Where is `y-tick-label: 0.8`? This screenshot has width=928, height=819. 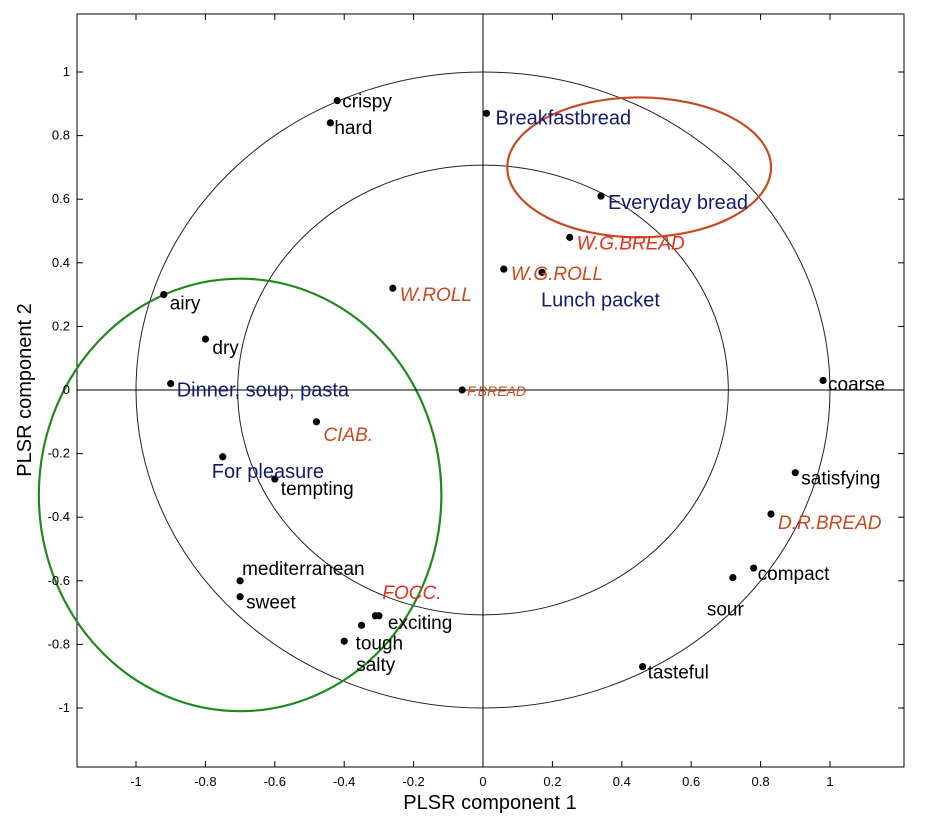 y-tick-label: 0.8 is located at coordinates (61, 135).